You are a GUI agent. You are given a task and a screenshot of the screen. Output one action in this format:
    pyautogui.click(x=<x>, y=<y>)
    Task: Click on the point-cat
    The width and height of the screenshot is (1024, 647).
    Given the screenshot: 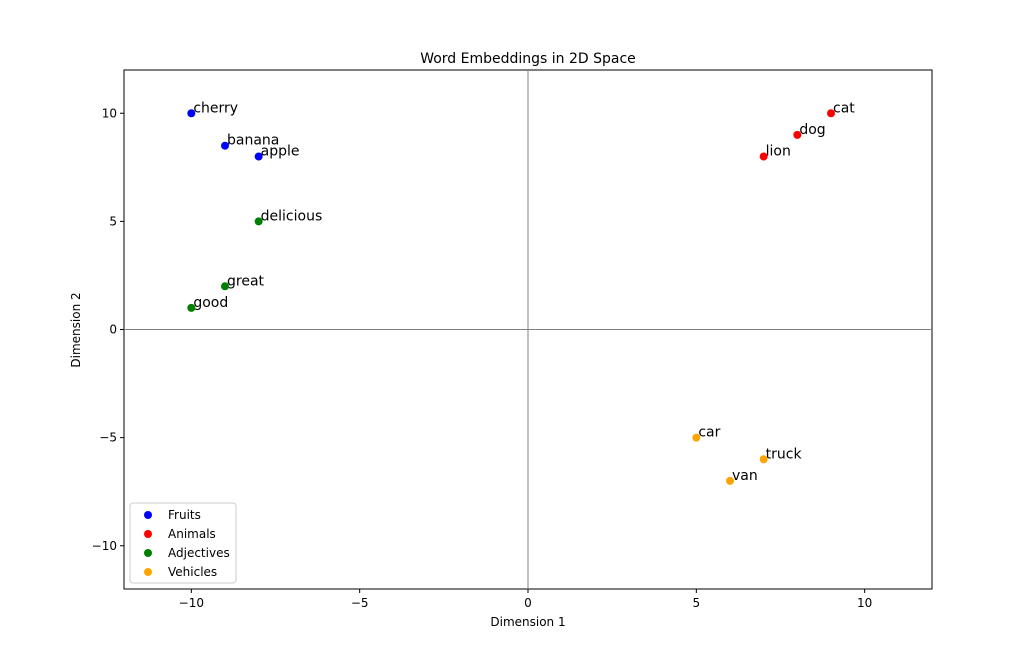 What is the action you would take?
    pyautogui.click(x=831, y=113)
    